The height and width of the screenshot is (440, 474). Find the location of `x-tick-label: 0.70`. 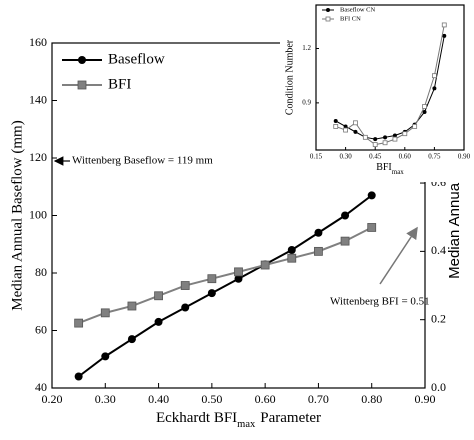

x-tick-label: 0.70 is located at coordinates (318, 399).